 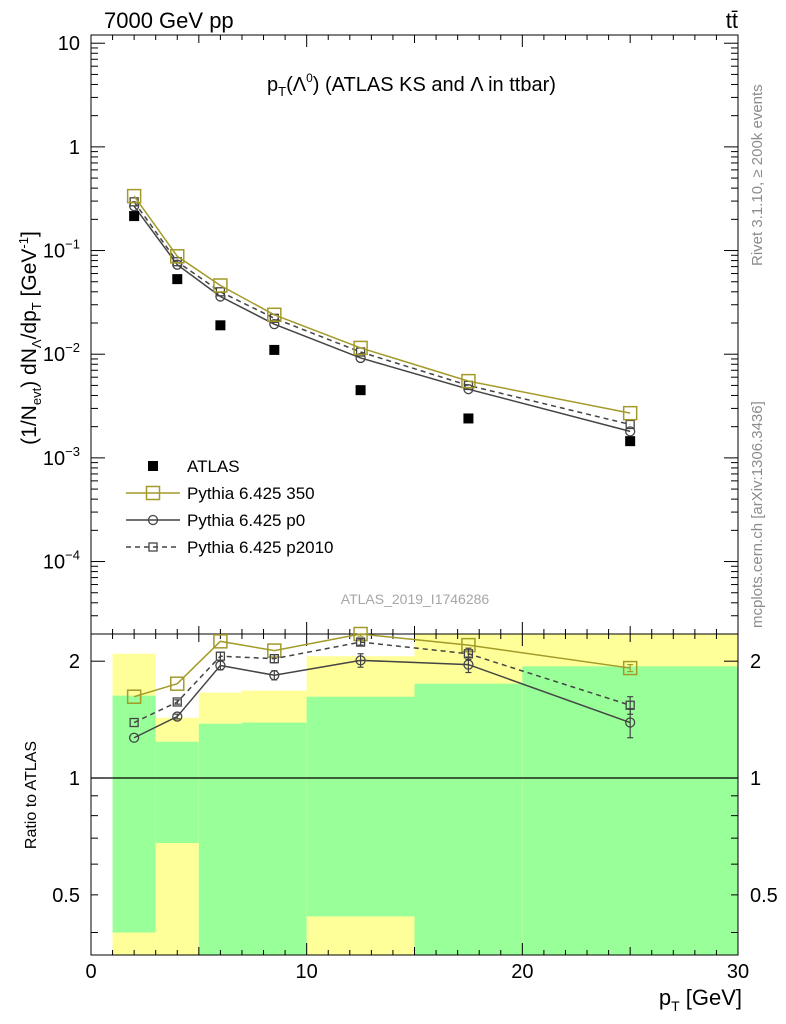 What do you see at coordinates (700, 999) in the screenshot?
I see `x-axis-label: pT [GeV]` at bounding box center [700, 999].